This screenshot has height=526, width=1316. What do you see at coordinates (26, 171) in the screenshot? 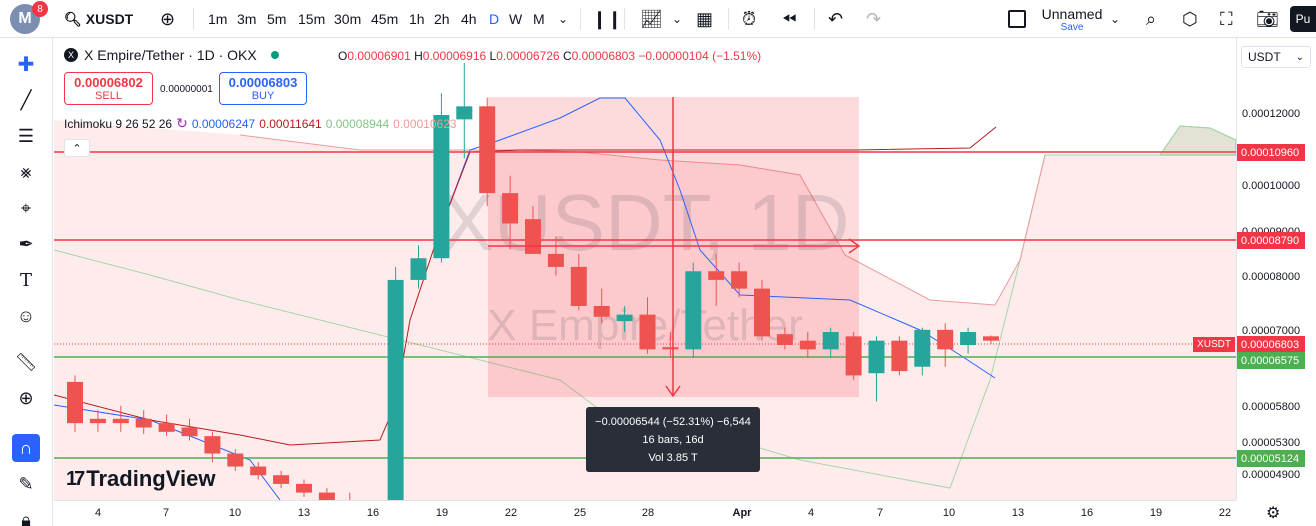
I see `pattern-icon: ⨳` at bounding box center [26, 171].